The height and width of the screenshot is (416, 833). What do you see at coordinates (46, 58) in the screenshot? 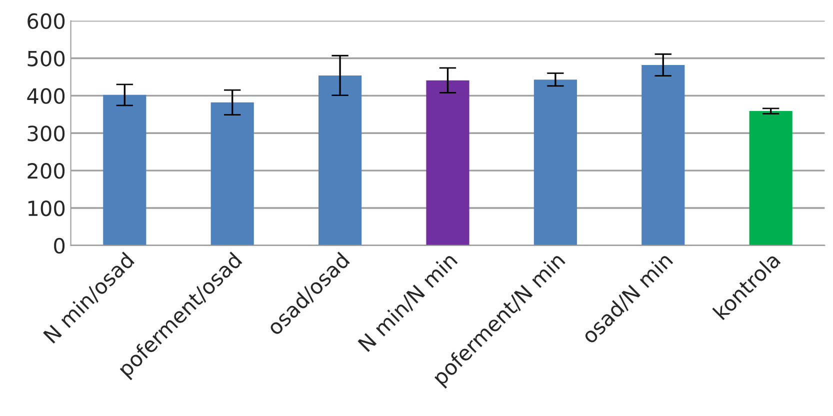
I see `y-tick-label: 500` at bounding box center [46, 58].